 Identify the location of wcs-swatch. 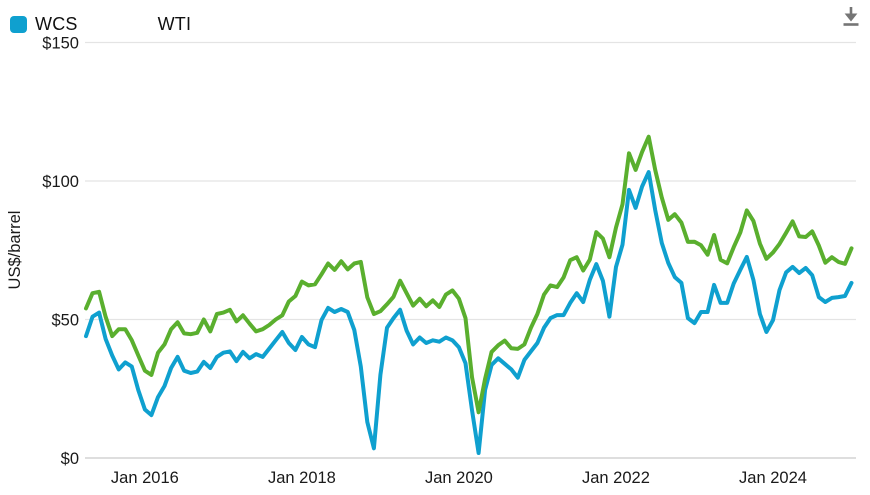
(18, 24).